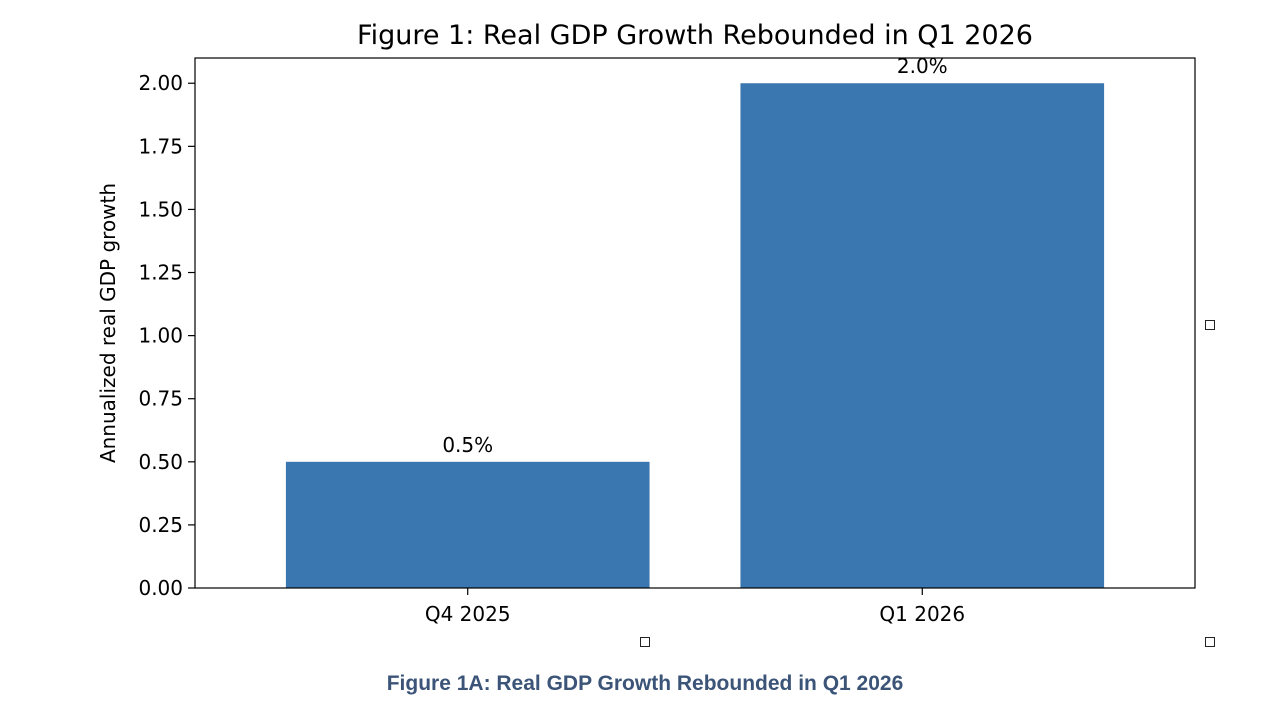 The width and height of the screenshot is (1276, 716). I want to click on y-axis: 0.00 0.25 0.50 0.75 1.00 1.25 1.50 1.75 2.00, so click(166, 335).